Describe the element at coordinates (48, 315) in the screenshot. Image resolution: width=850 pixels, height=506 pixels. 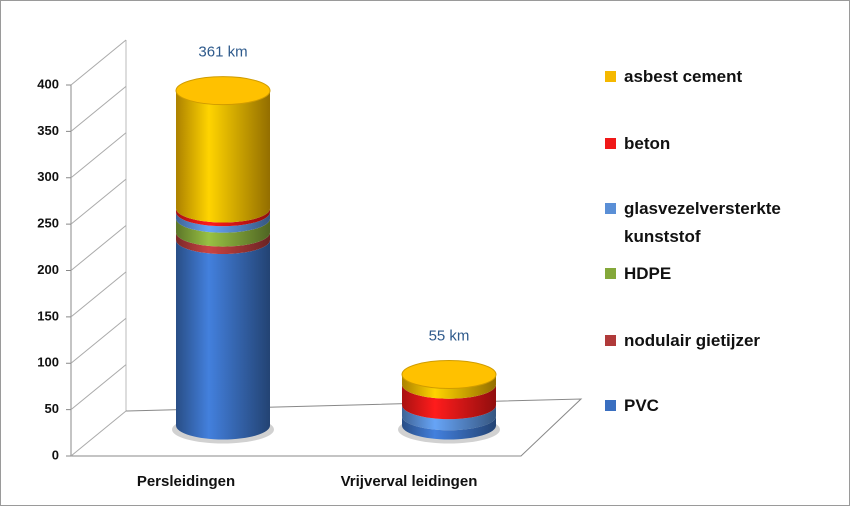
I see `y-tick-label: 150` at that location.